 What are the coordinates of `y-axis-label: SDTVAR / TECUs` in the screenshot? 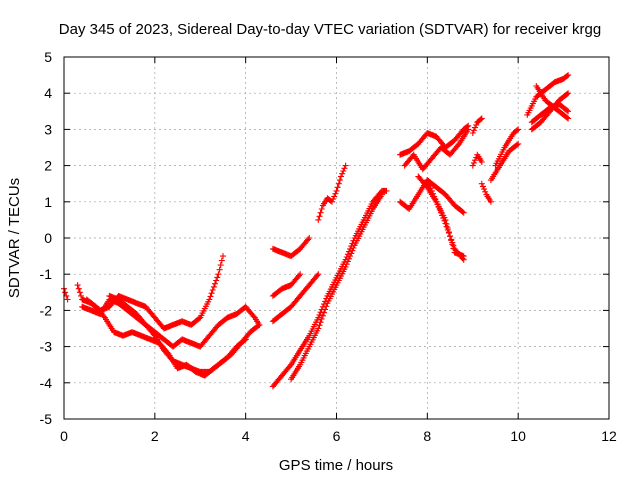 It's located at (14, 238).